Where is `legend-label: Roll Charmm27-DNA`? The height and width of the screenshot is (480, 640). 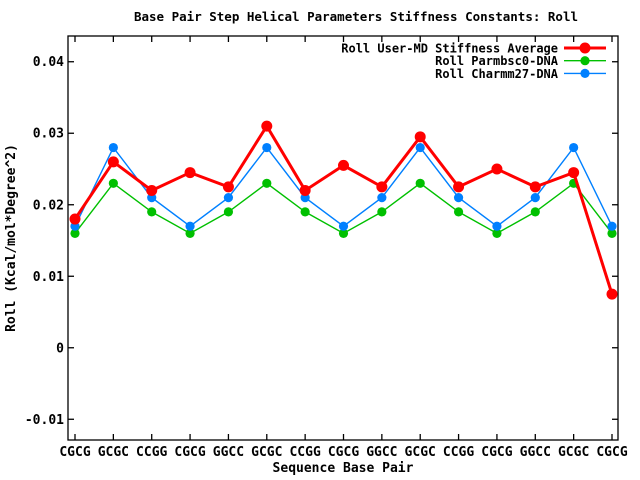
legend-label: Roll Charmm27-DNA is located at coordinates (497, 74).